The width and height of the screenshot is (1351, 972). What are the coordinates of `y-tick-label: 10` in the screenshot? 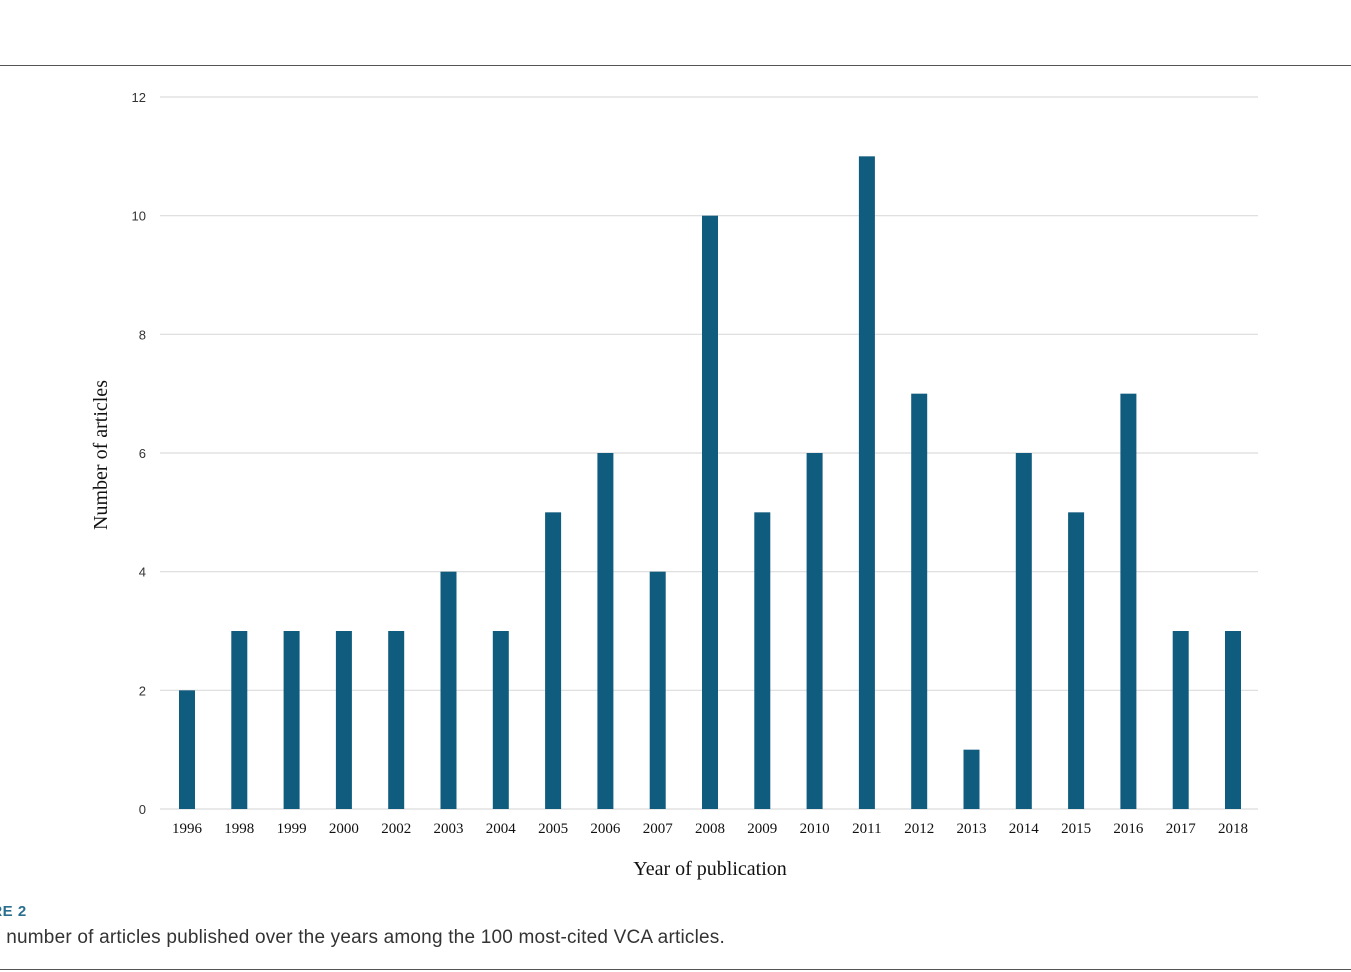 It's located at (139, 216).